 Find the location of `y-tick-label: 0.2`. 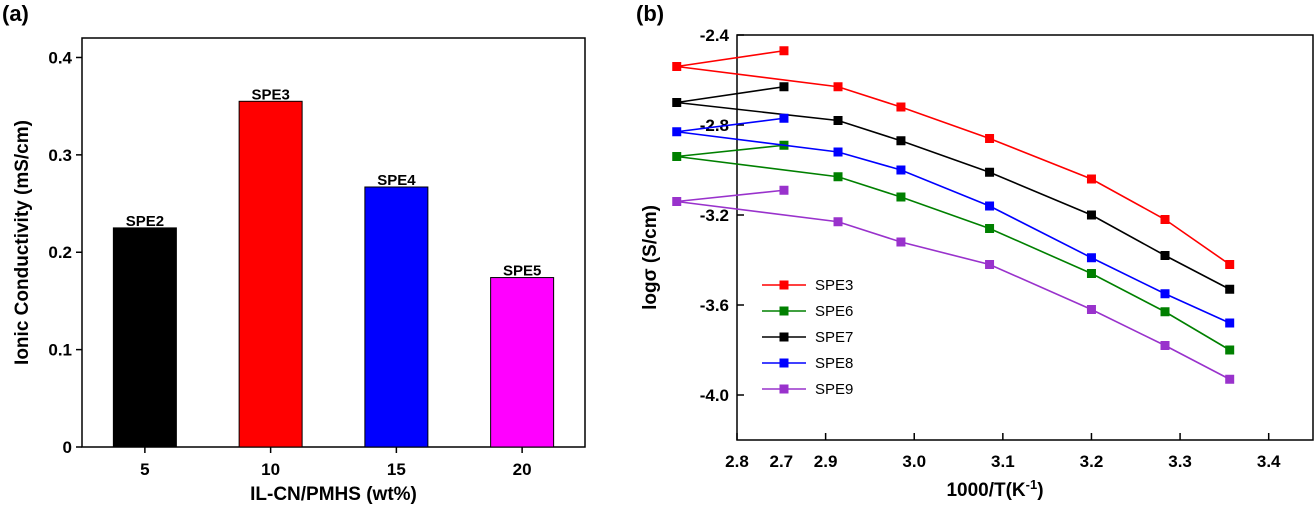

y-tick-label: 0.2 is located at coordinates (60, 252).